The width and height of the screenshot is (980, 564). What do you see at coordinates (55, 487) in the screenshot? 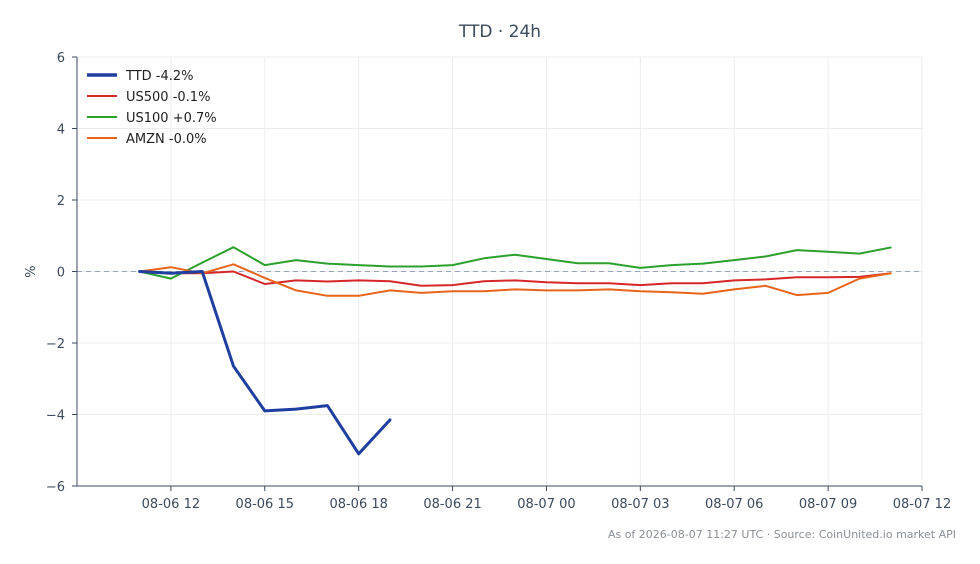
I see `y-tick-label-0: −6` at bounding box center [55, 487].